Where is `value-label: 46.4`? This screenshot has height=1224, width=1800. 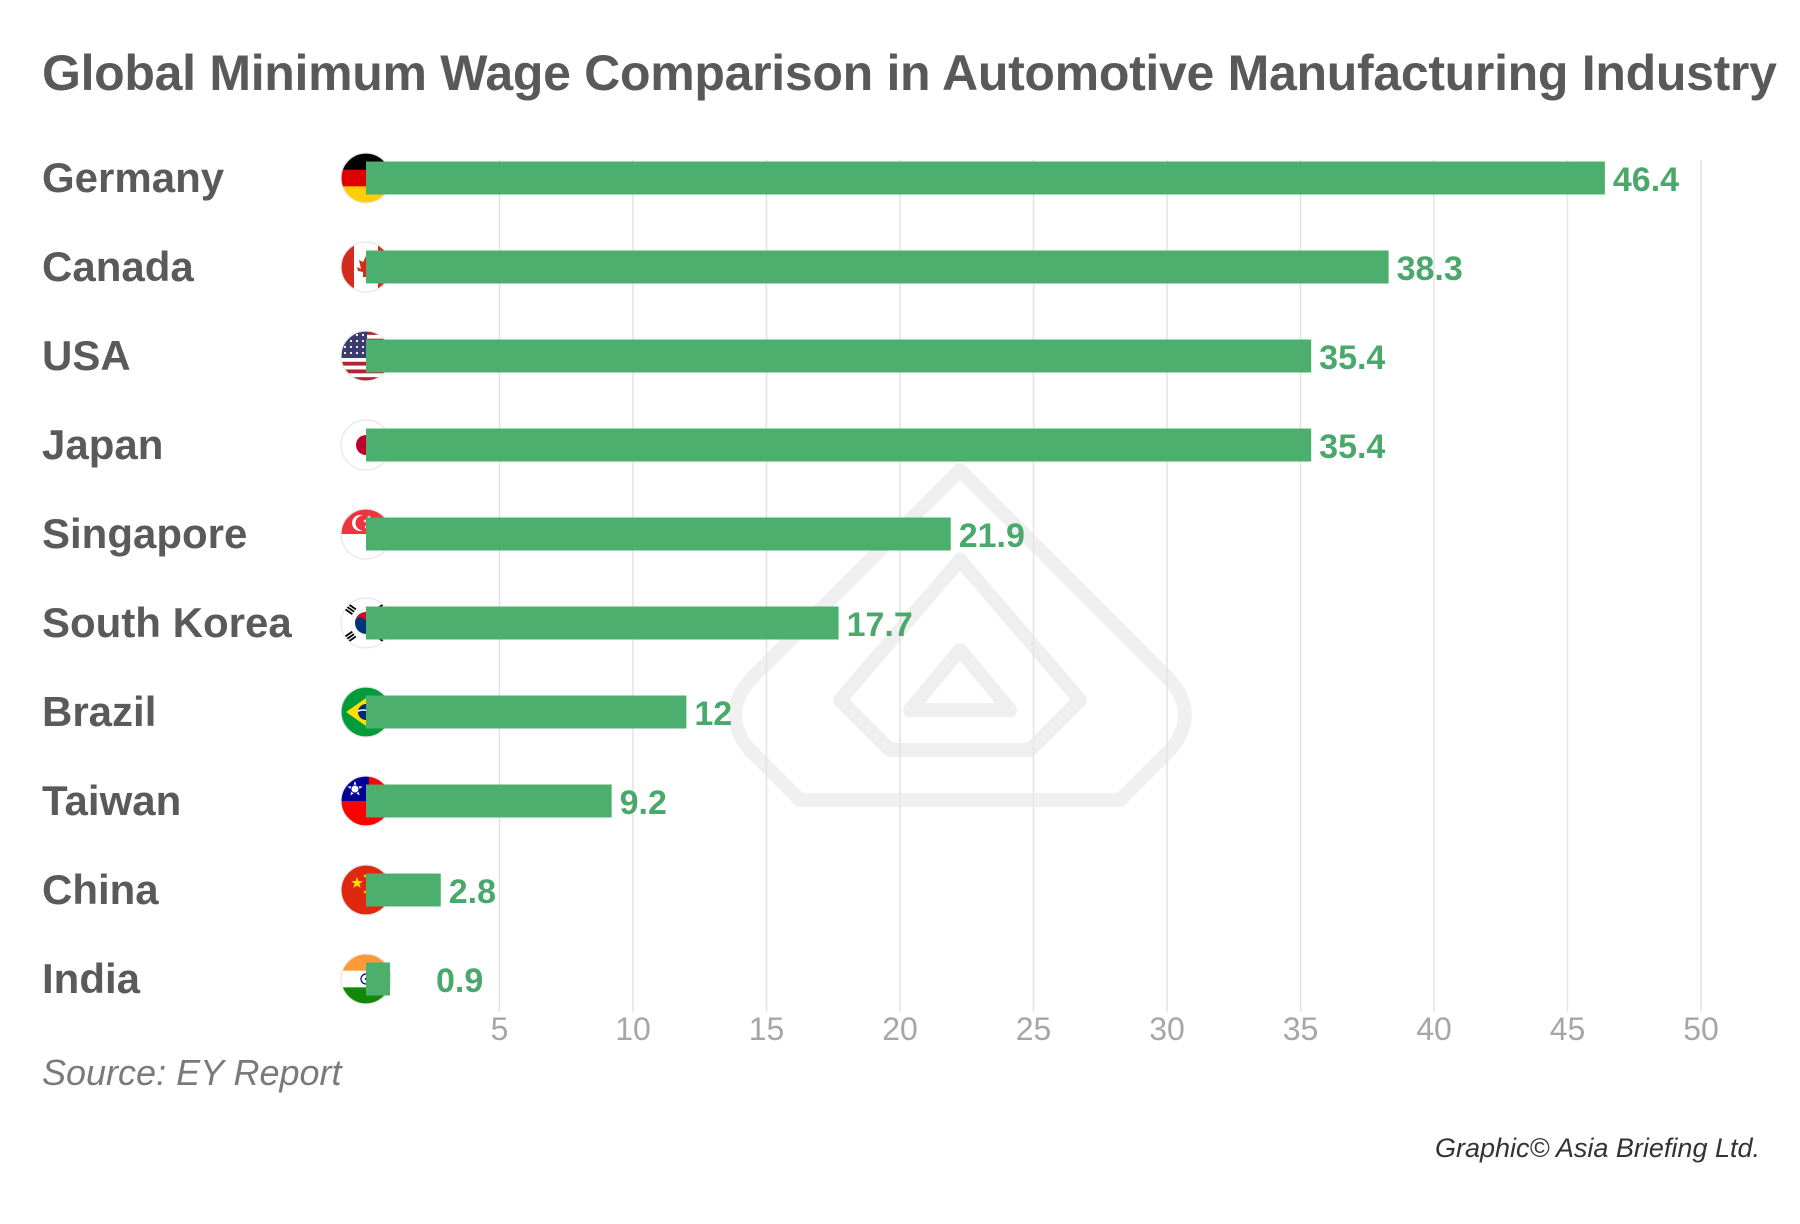
value-label: 46.4 is located at coordinates (1646, 180).